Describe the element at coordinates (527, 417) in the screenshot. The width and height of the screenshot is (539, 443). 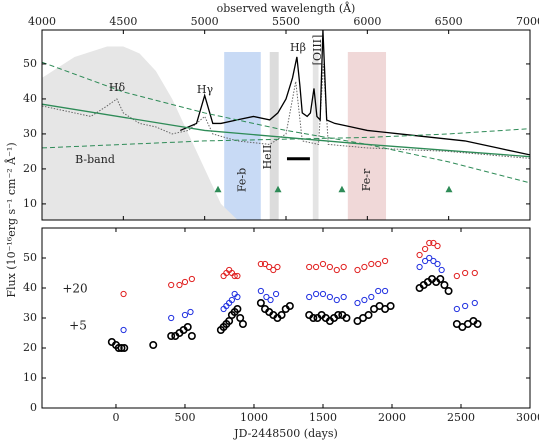
I see `x-tick-label: 3000` at that location.